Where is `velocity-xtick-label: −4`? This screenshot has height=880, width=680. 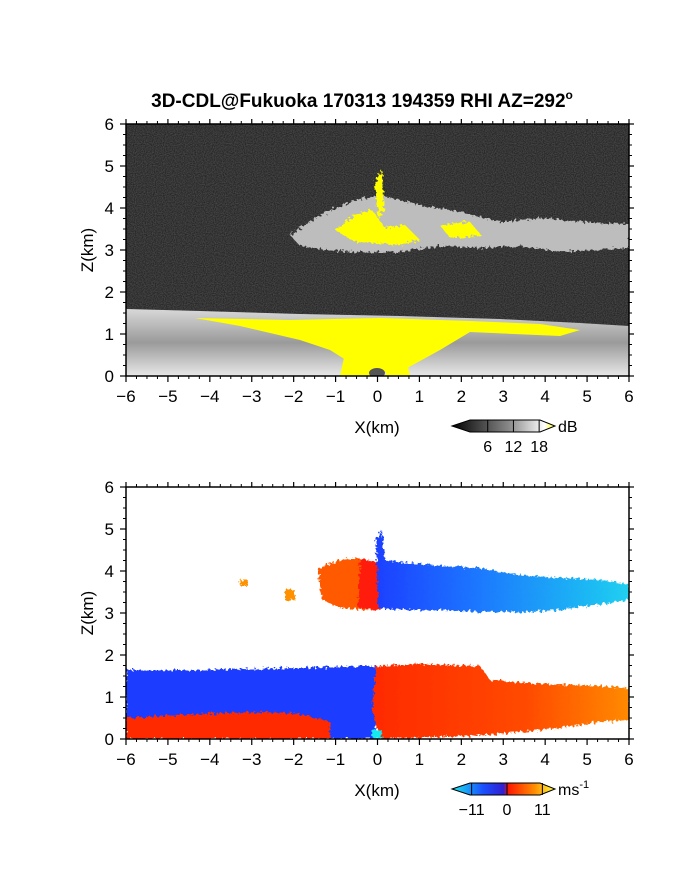 velocity-xtick-label: −4 is located at coordinates (209, 759).